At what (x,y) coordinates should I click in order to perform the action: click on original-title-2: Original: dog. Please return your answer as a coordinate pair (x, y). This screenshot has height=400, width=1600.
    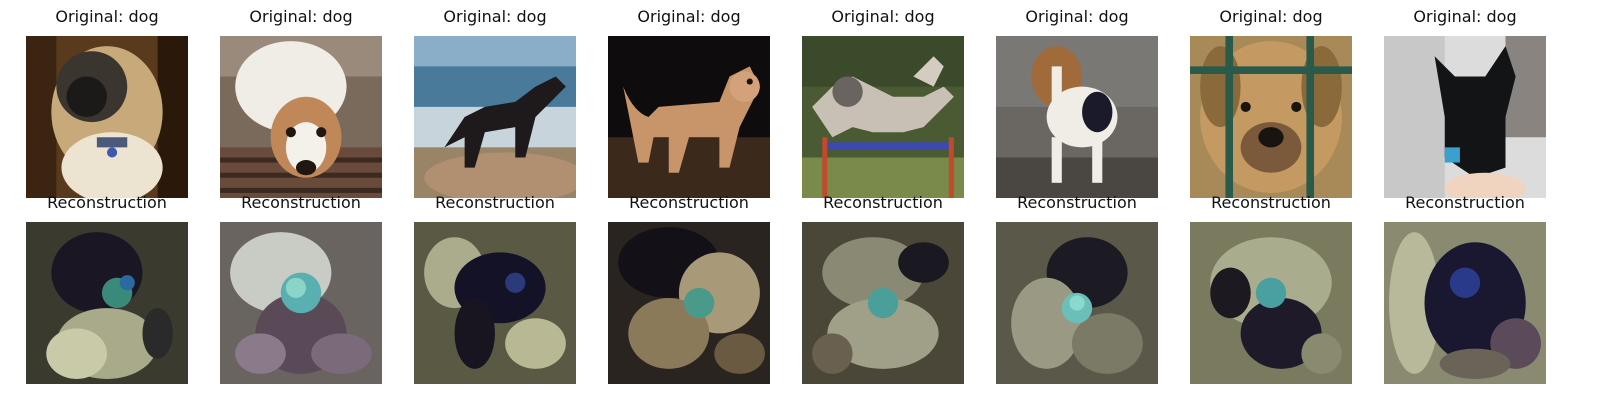
    Looking at the image, I should click on (301, 16).